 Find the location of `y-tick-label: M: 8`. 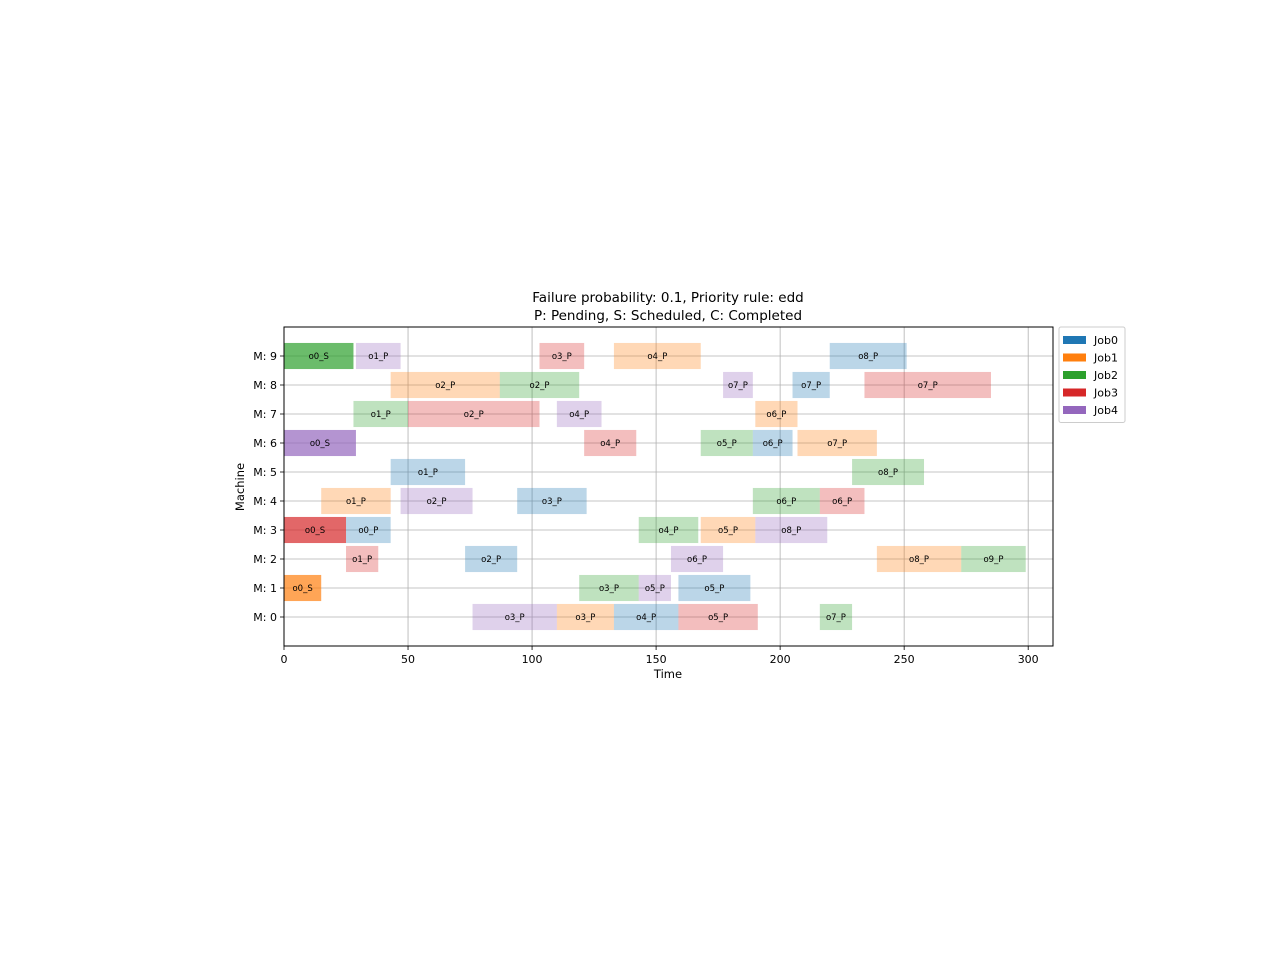

y-tick-label: M: 8 is located at coordinates (265, 385).